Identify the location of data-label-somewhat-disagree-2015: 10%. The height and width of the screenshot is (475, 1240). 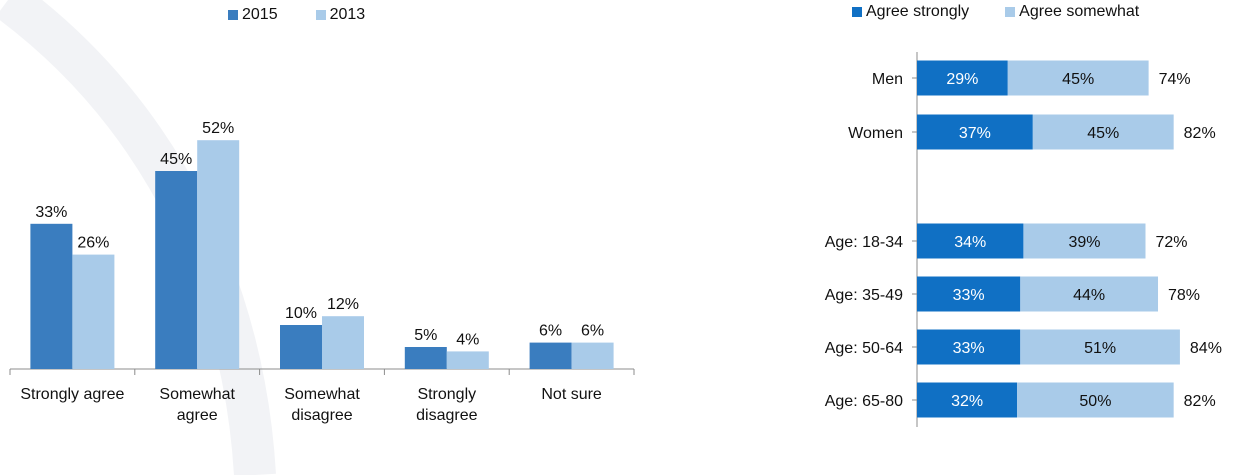
(301, 313).